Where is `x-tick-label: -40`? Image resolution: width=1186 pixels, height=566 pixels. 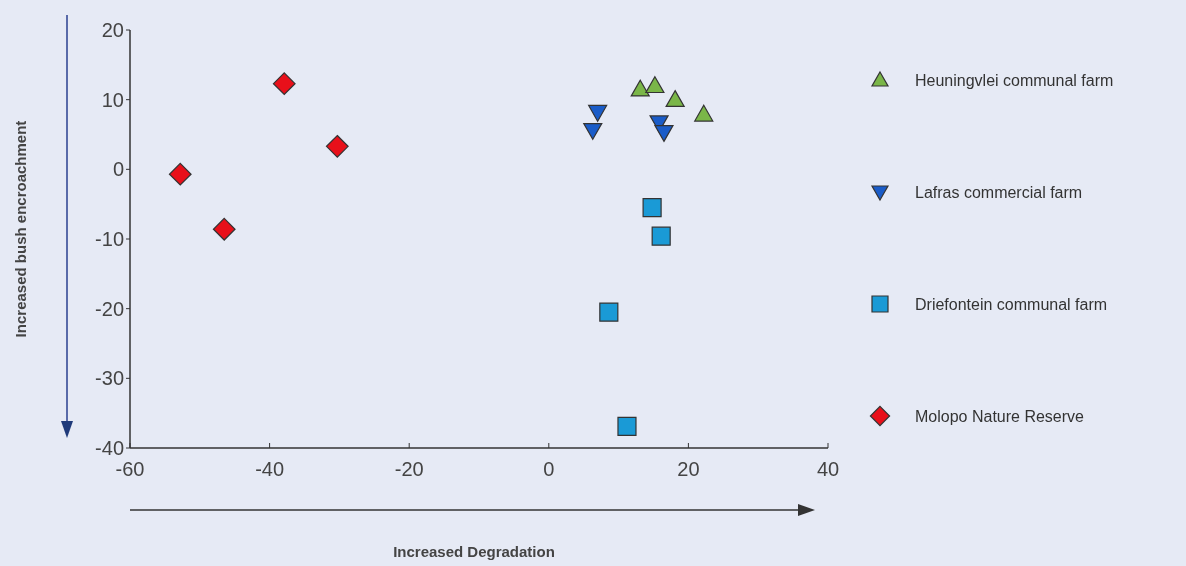
x-tick-label: -40 is located at coordinates (270, 469).